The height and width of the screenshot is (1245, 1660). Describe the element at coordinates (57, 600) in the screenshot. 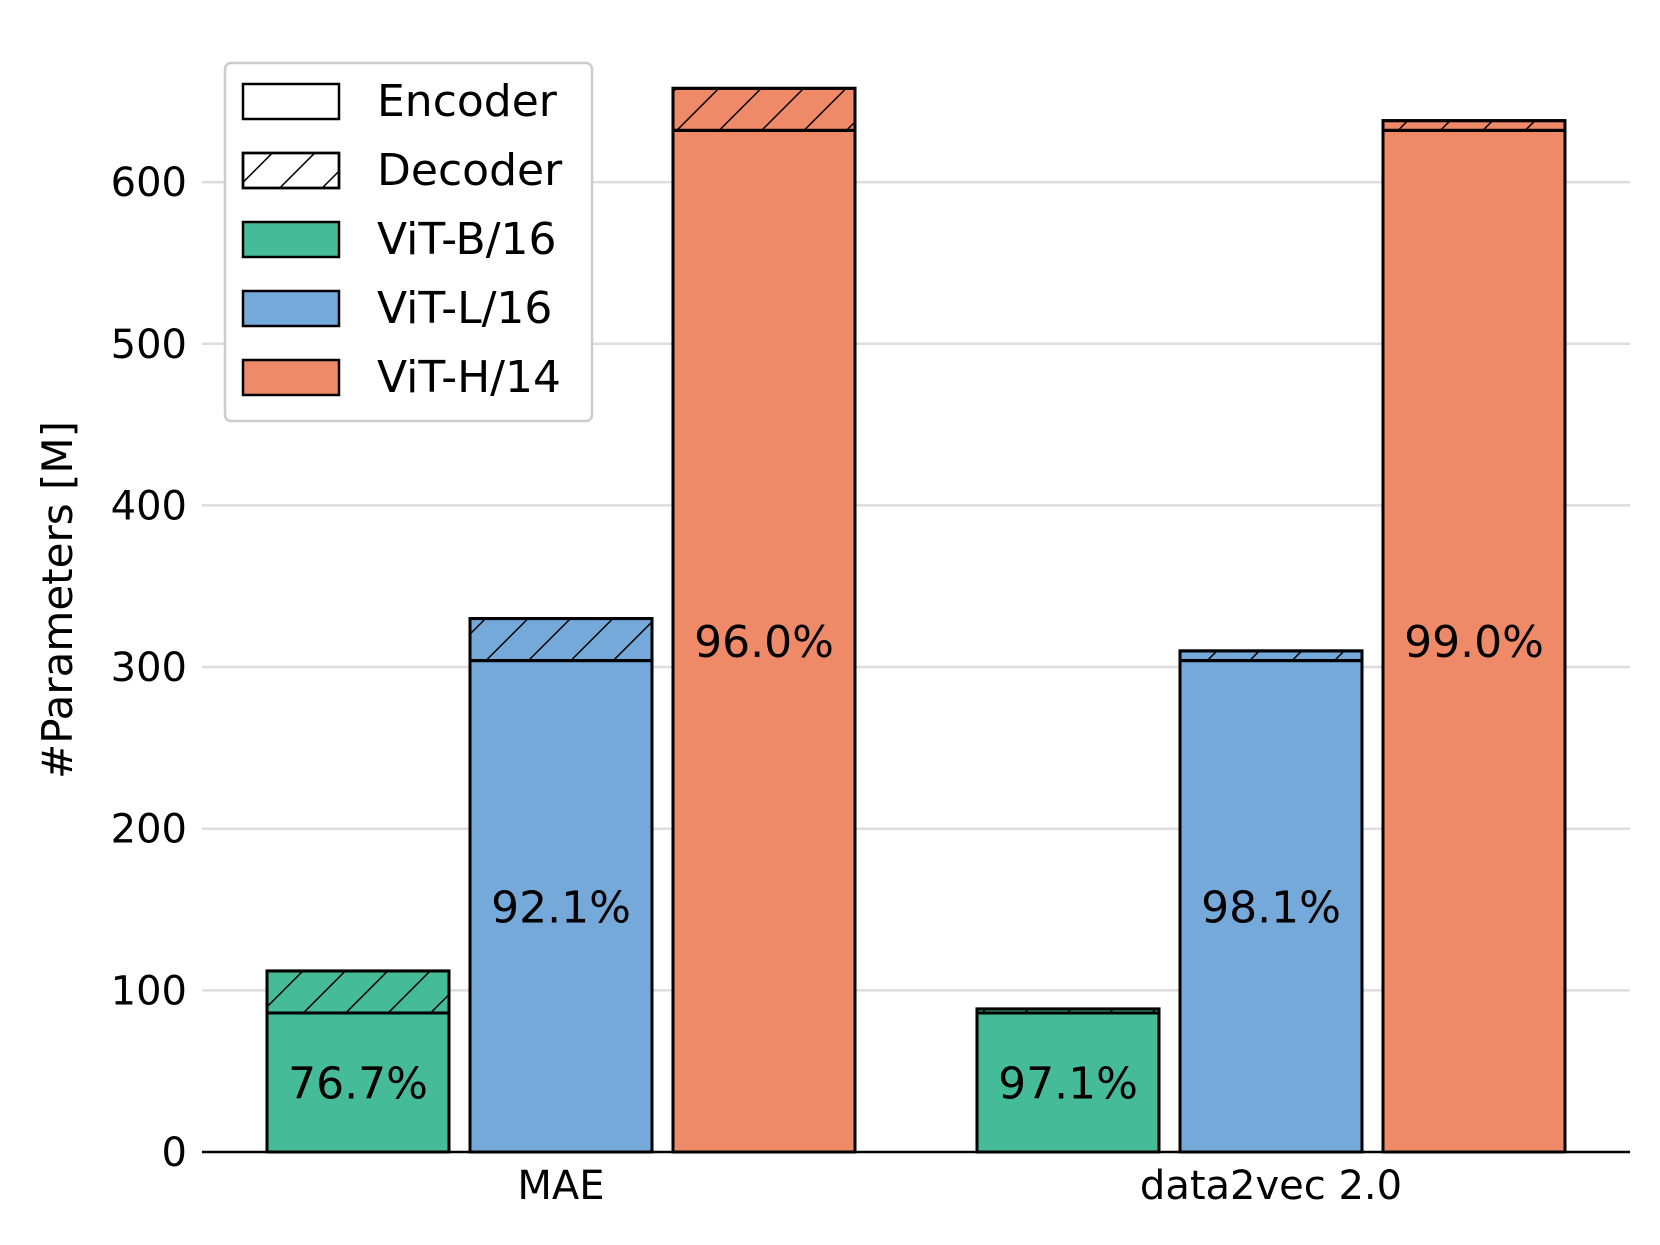

I see `y-axis-label: #Parameters [M]` at that location.